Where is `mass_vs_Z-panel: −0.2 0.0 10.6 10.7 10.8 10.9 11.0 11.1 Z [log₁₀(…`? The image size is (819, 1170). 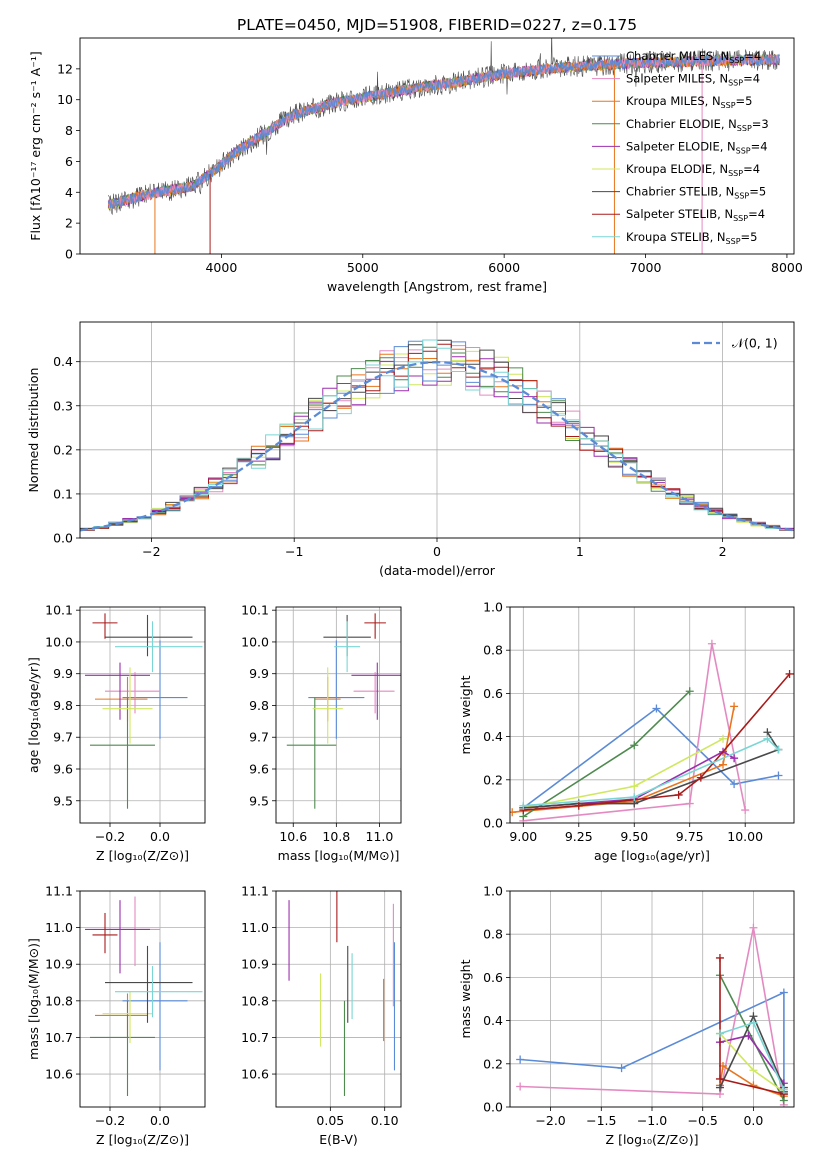
mass_vs_Z-panel: −0.2 0.0 10.6 10.7 10.8 10.9 11.0 11.1 Z [log₁₀(… is located at coordinates (116, 1015).